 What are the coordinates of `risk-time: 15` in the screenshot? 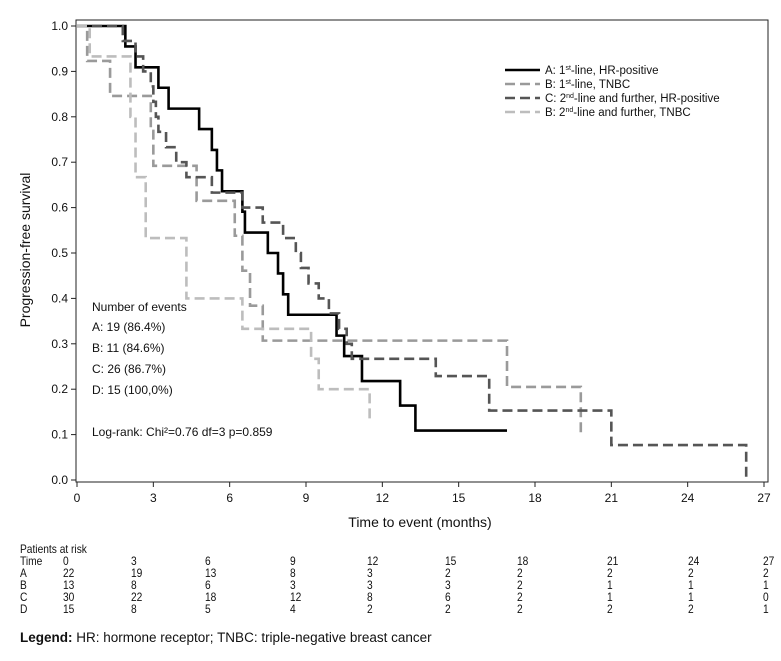 It's located at (451, 561).